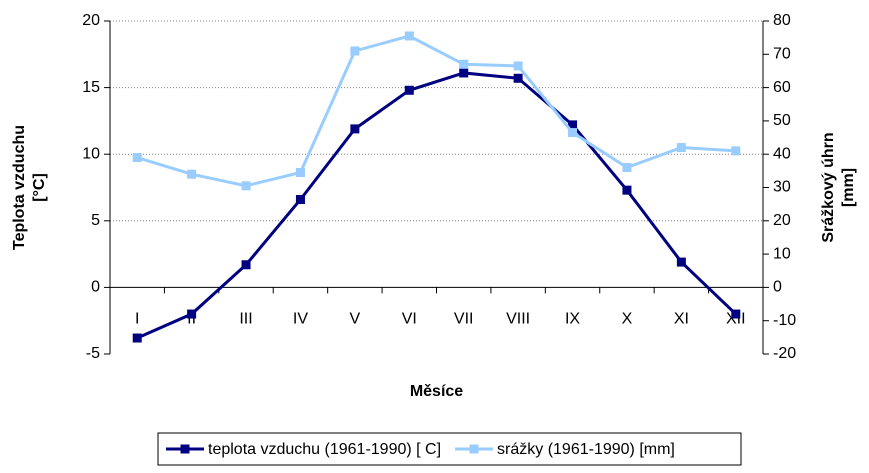 The image size is (869, 473). Describe the element at coordinates (93, 353) in the screenshot. I see `y-tick-label: -5` at that location.